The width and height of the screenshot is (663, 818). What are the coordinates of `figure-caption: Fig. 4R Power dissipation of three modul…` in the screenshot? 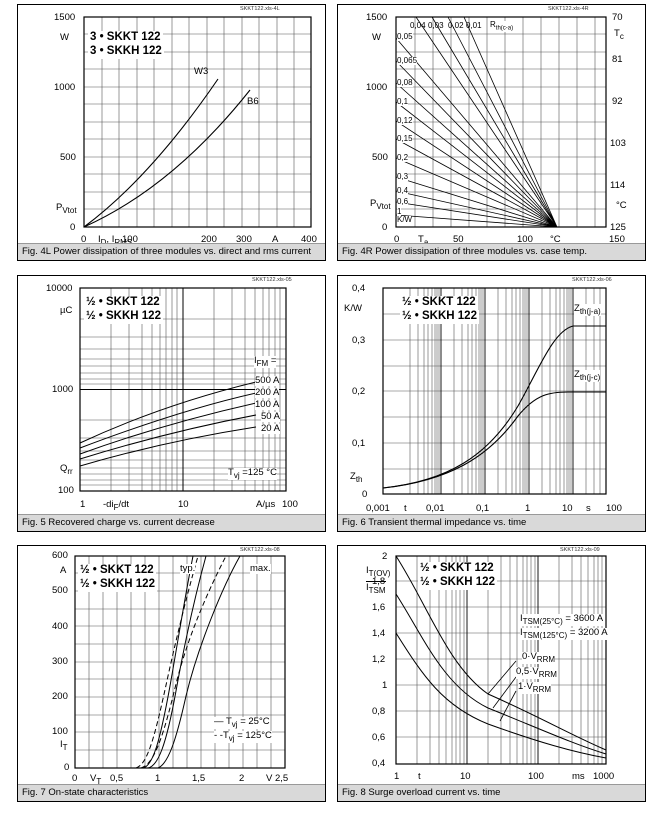 It's located at (491, 251).